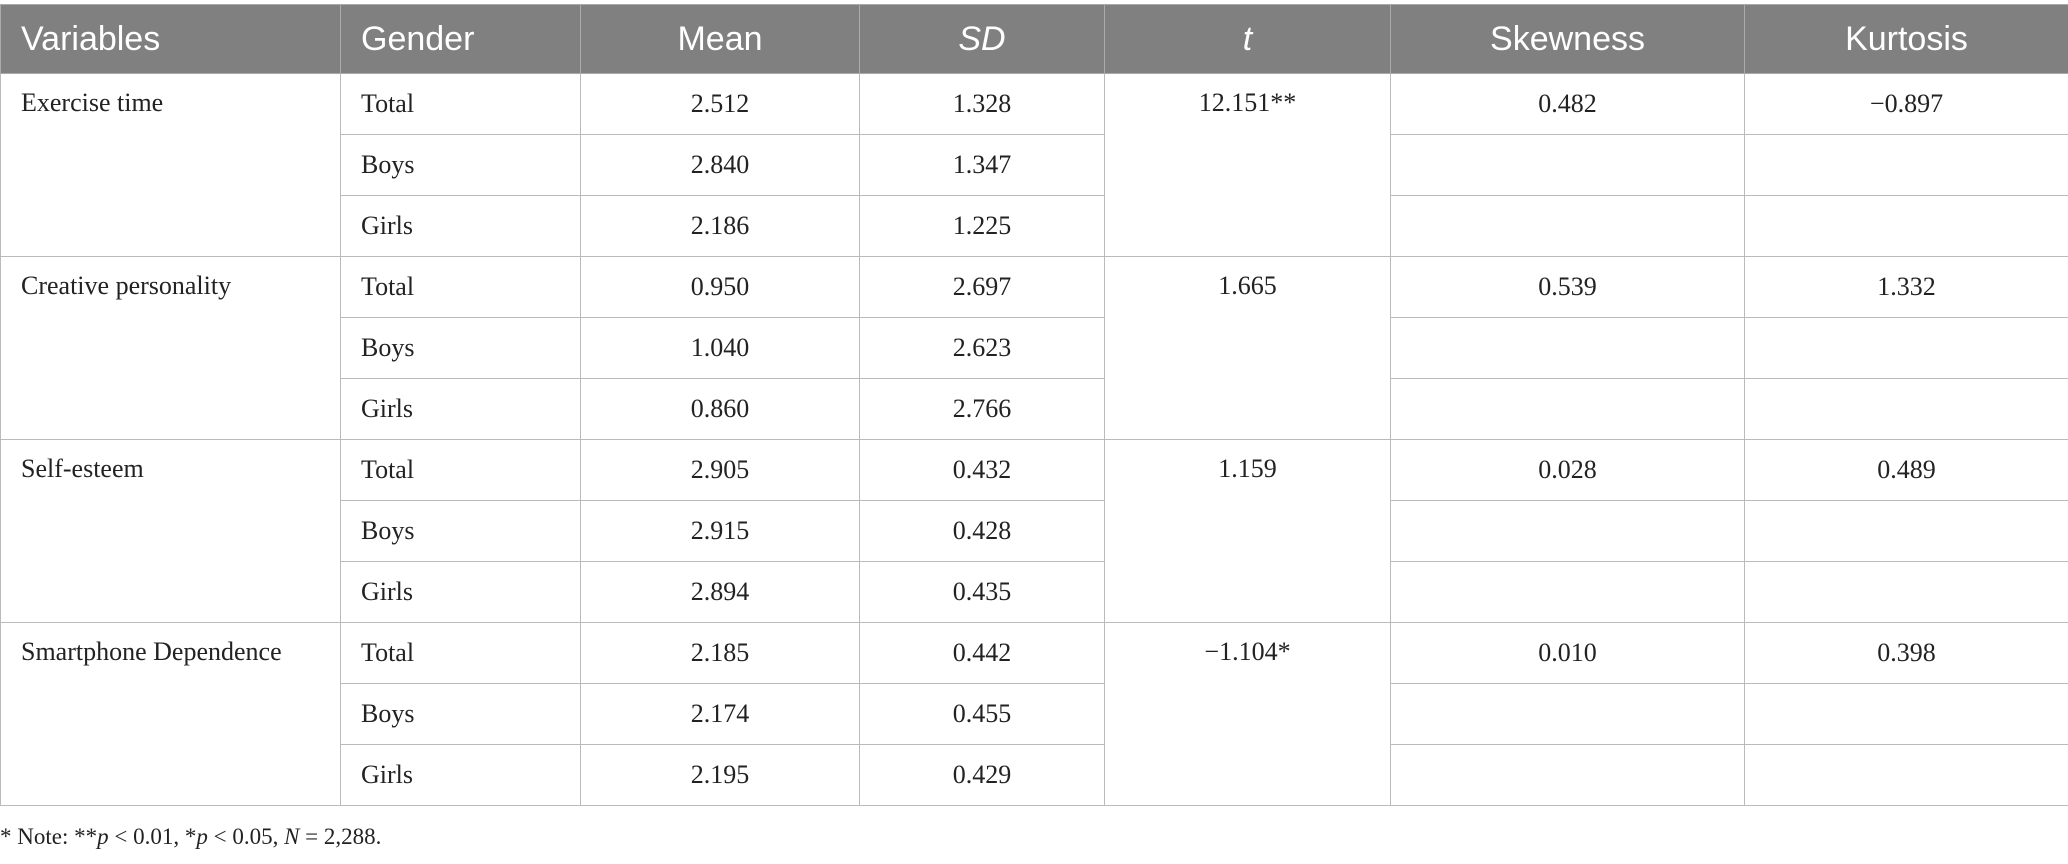 The height and width of the screenshot is (864, 2068). I want to click on table-row: Boys 2.915 0.428, so click(1034, 531).